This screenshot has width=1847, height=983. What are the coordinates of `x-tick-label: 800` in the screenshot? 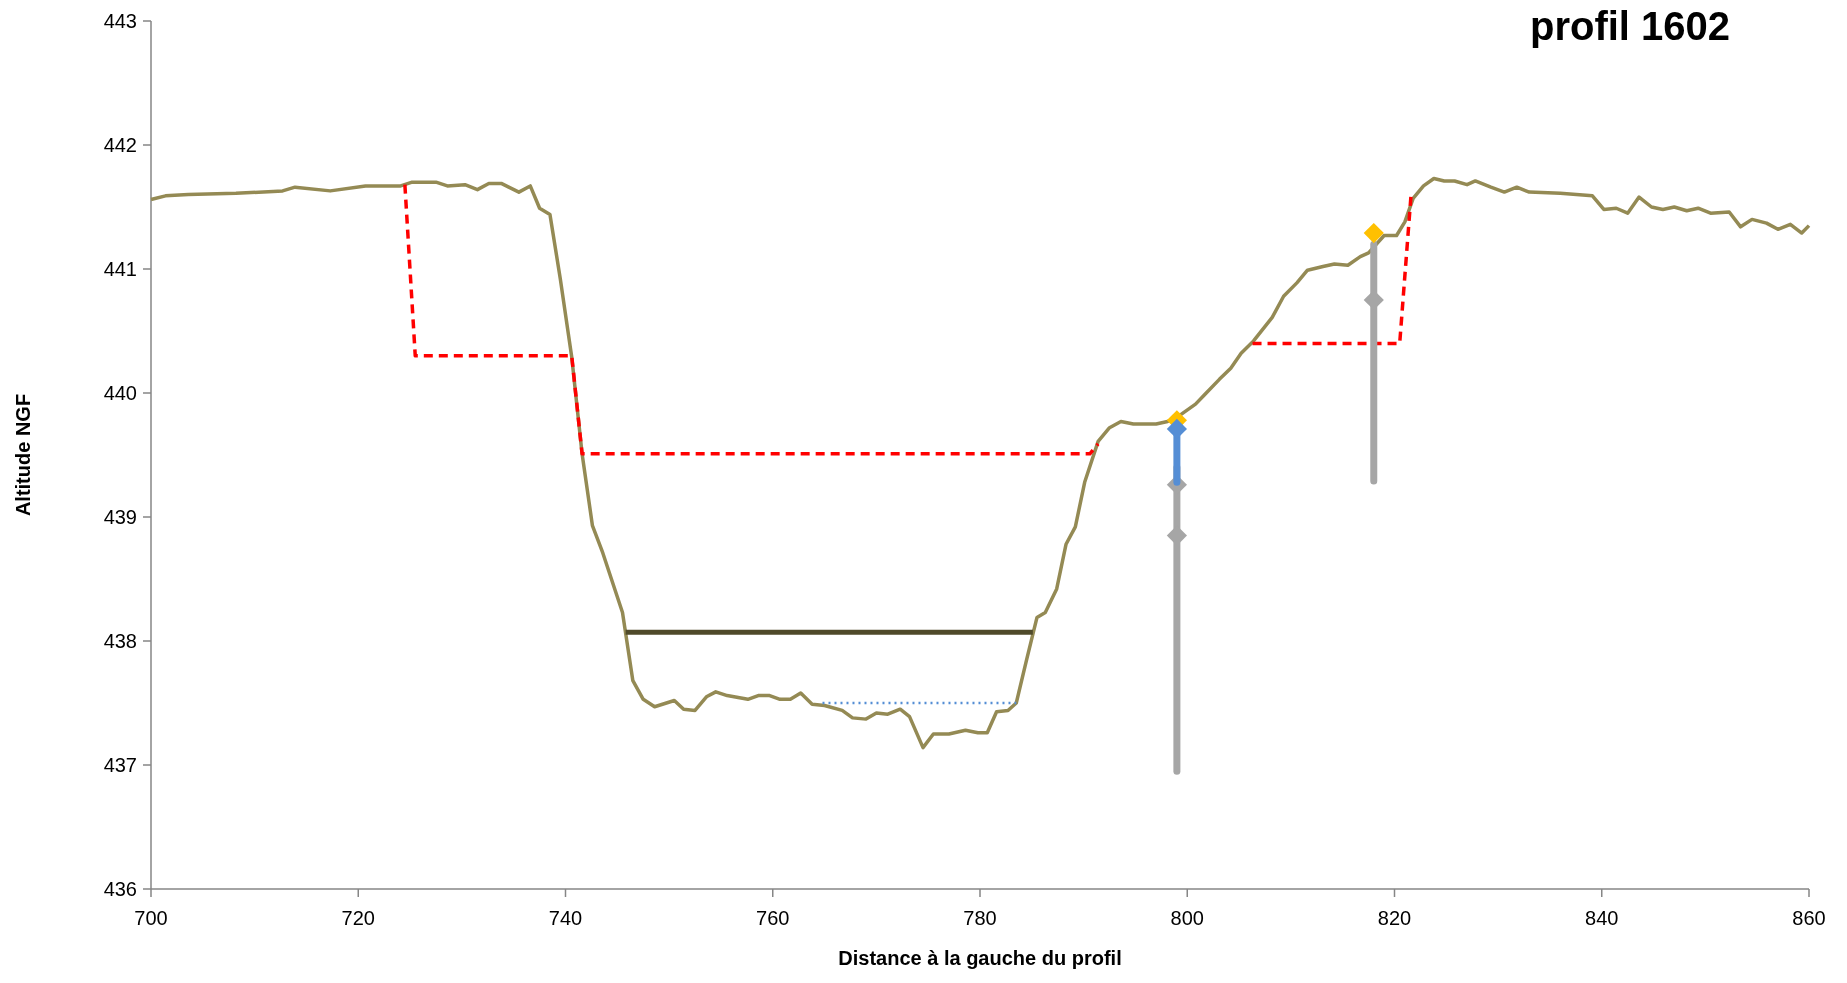 It's located at (1187, 918).